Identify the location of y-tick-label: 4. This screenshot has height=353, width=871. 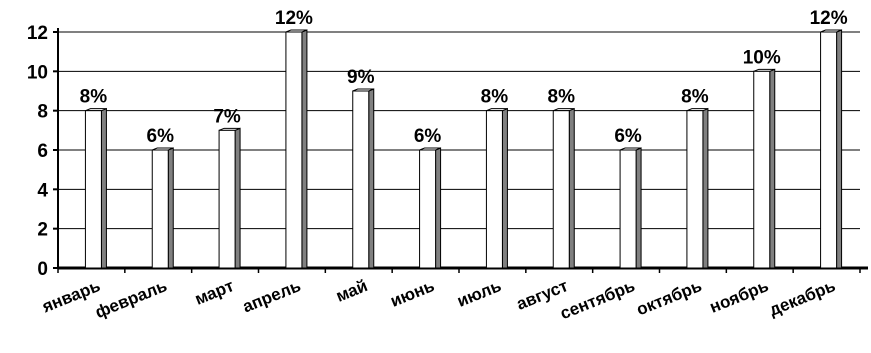
(42, 190).